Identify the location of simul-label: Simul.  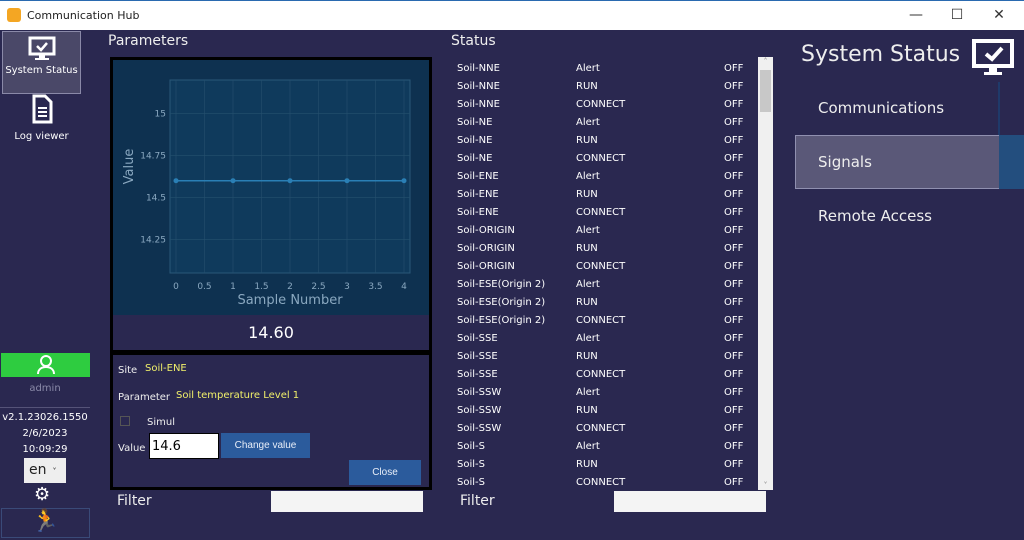
(161, 422).